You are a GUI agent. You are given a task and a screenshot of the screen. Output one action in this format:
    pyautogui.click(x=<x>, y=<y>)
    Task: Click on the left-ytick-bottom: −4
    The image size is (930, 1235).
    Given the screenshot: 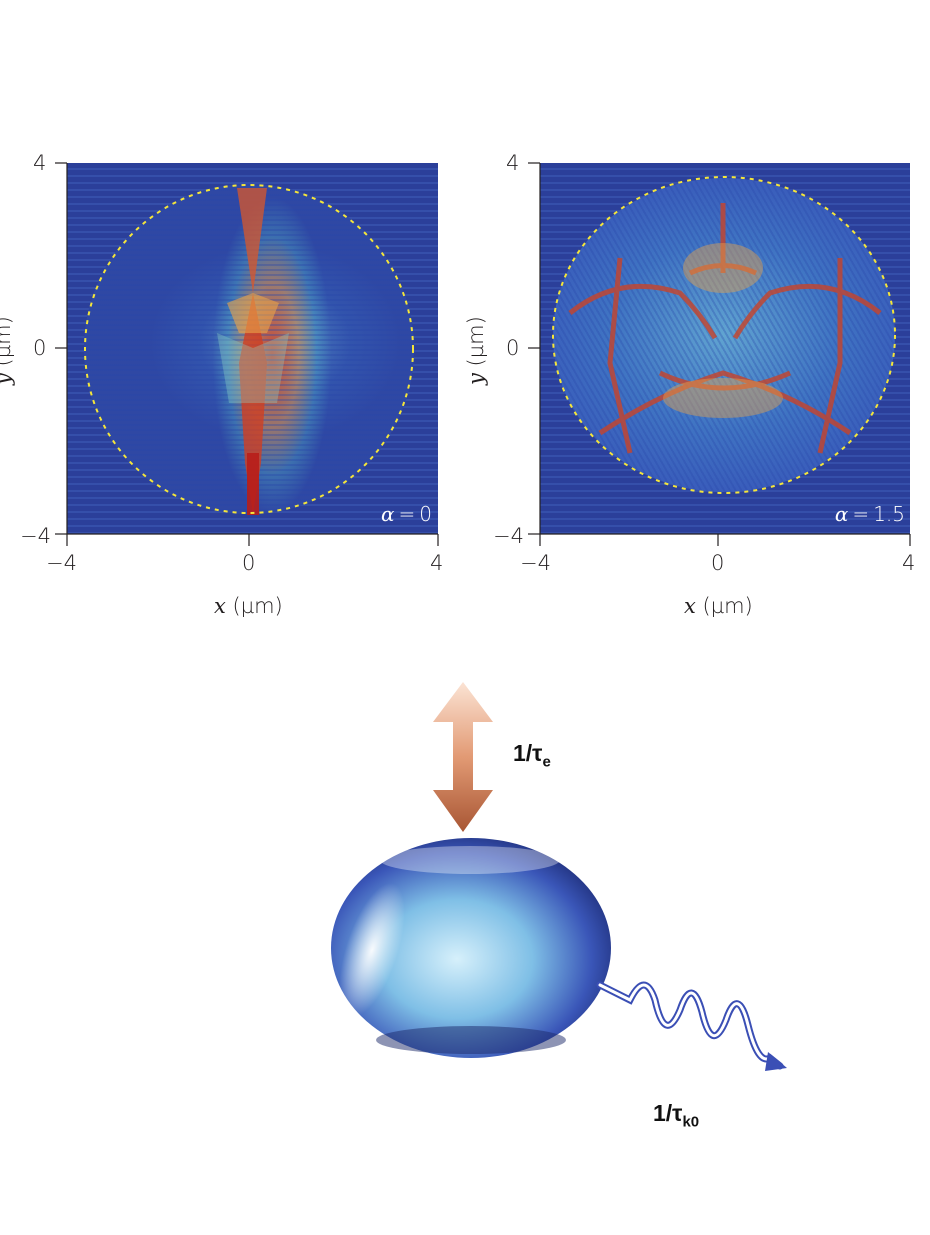 What is the action you would take?
    pyautogui.click(x=35, y=536)
    